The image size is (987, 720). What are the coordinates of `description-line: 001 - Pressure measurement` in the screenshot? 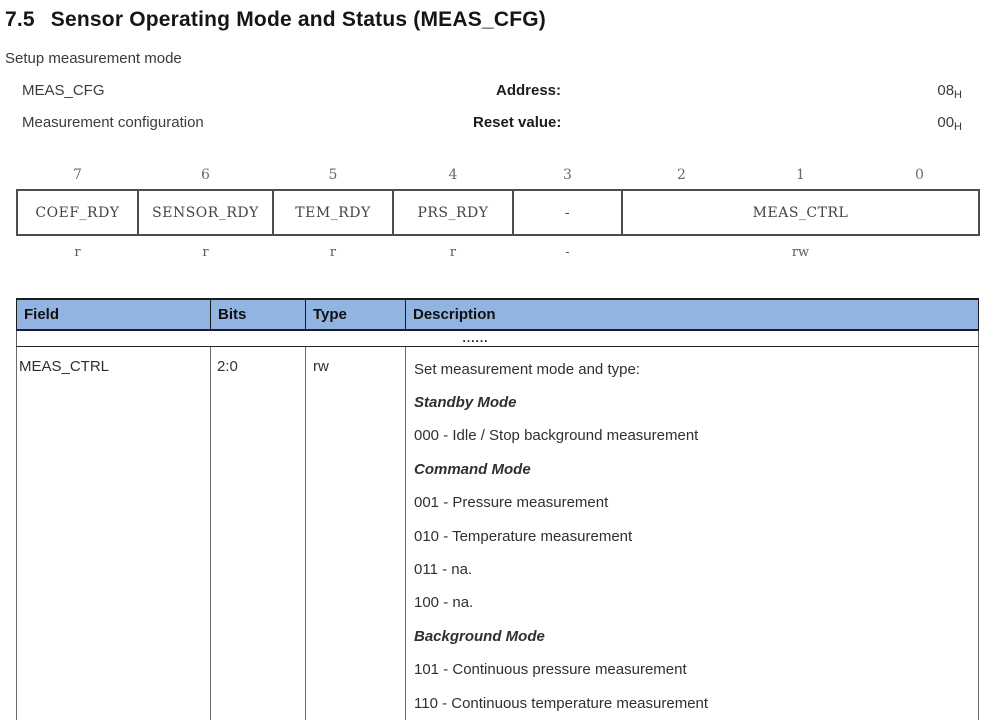 It's located at (511, 503).